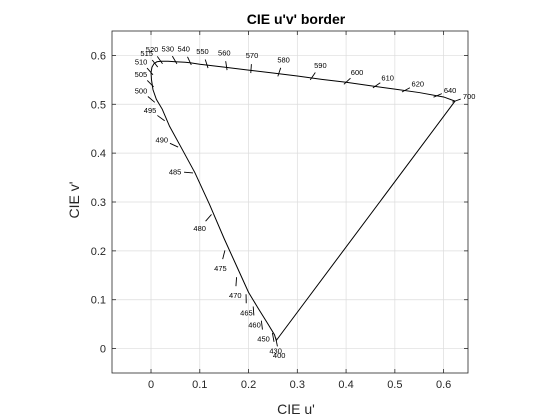  Describe the element at coordinates (98, 252) in the screenshot. I see `y-tick-label: 0.2` at that location.